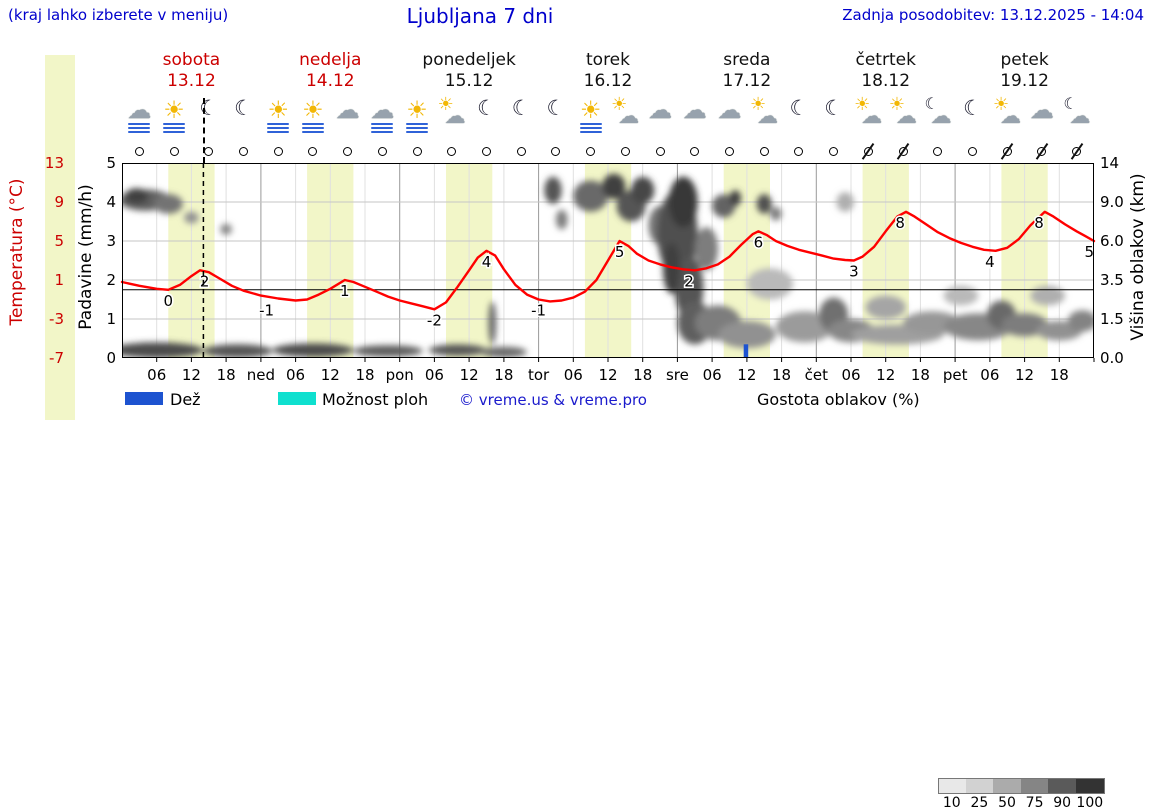 This screenshot has width=1152, height=811. Describe the element at coordinates (747, 60) in the screenshot. I see `day-name-sreda: sreda` at that location.